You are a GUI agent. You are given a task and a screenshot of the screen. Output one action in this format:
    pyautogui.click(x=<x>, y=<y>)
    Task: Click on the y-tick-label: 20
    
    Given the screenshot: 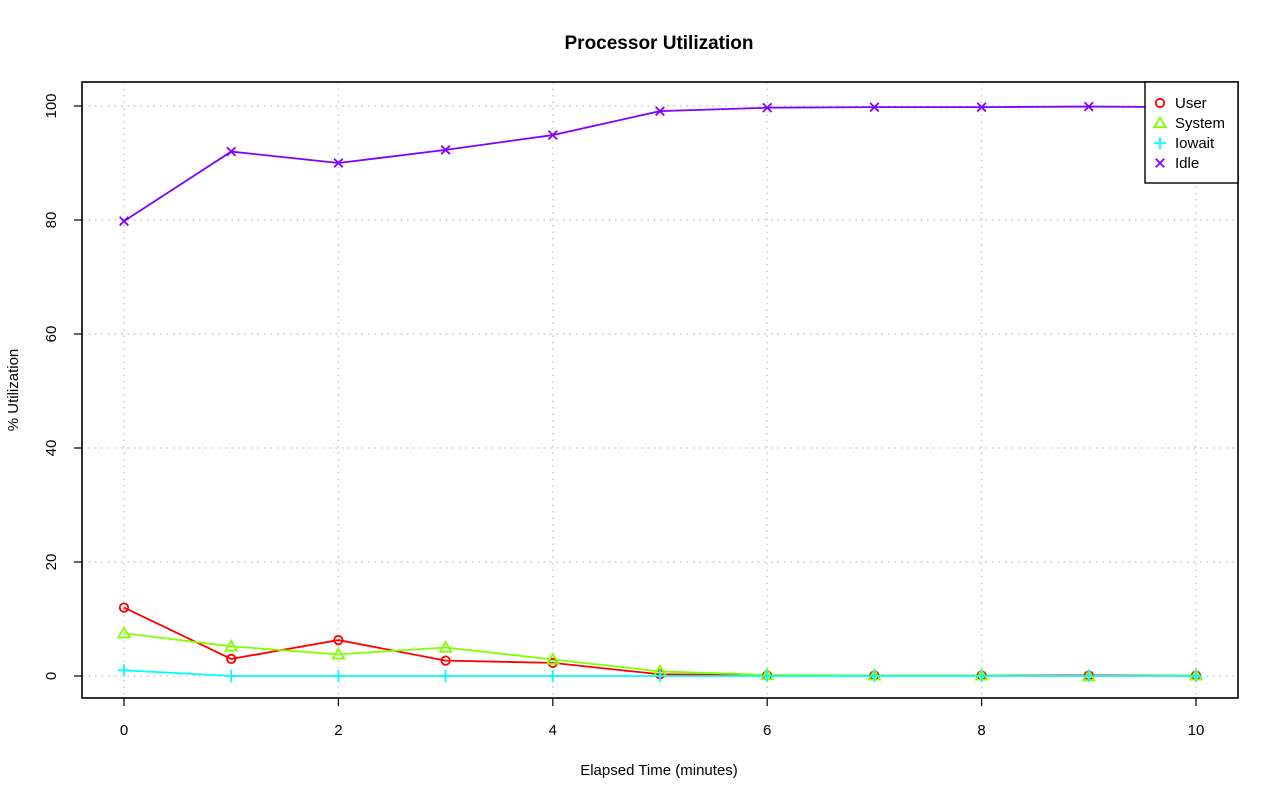 What is the action you would take?
    pyautogui.click(x=51, y=562)
    